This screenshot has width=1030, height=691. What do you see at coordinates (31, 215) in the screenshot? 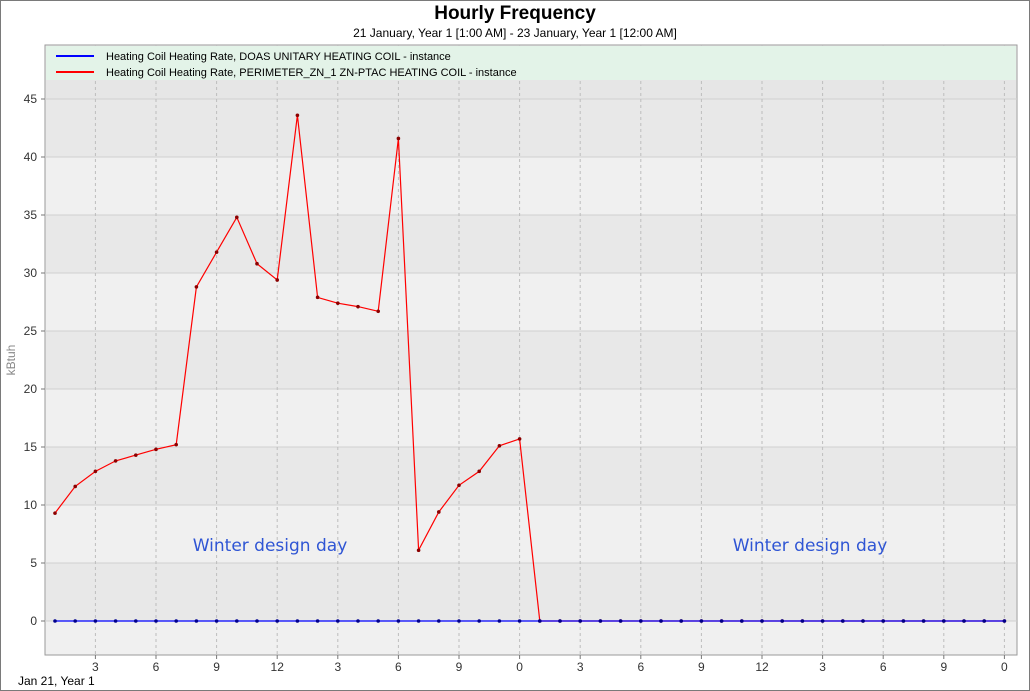
I see `y-tick-label: 35` at bounding box center [31, 215].